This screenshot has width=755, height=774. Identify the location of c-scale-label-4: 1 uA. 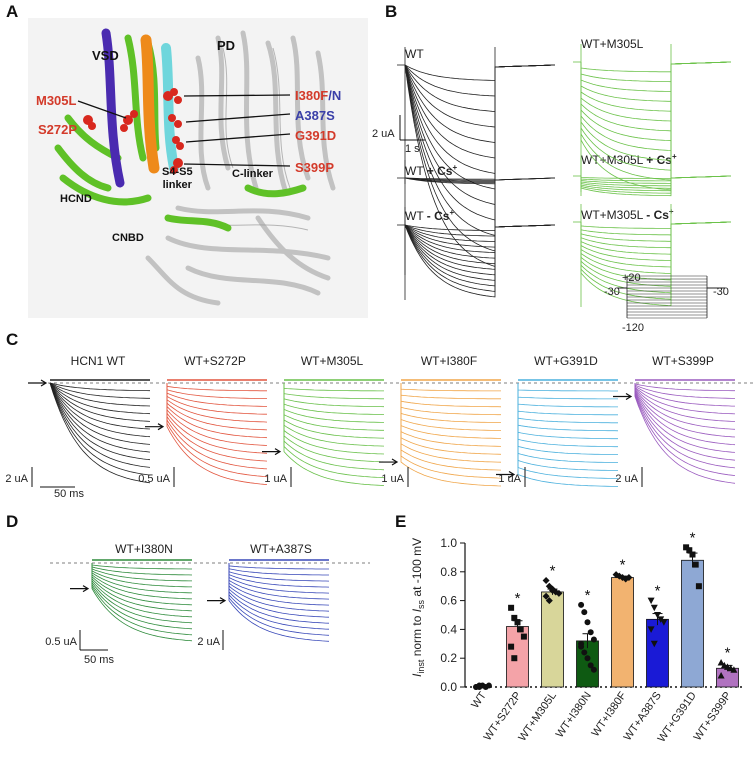
(509, 479).